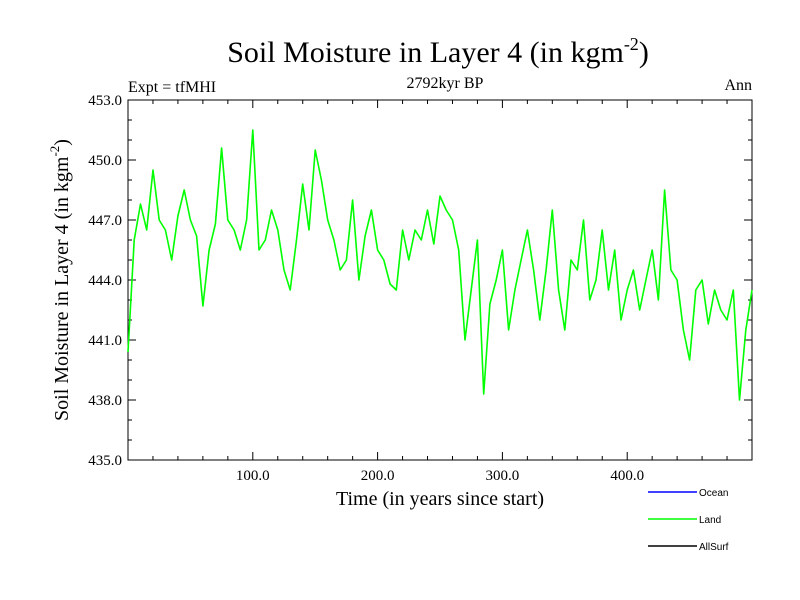 This screenshot has width=800, height=600. What do you see at coordinates (105, 101) in the screenshot?
I see `y-tick-label: 453.0` at bounding box center [105, 101].